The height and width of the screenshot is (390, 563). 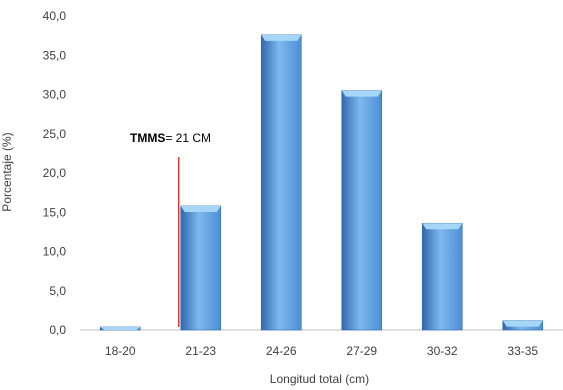 I want to click on x-axis-title: Longitud total (cm), so click(x=319, y=379).